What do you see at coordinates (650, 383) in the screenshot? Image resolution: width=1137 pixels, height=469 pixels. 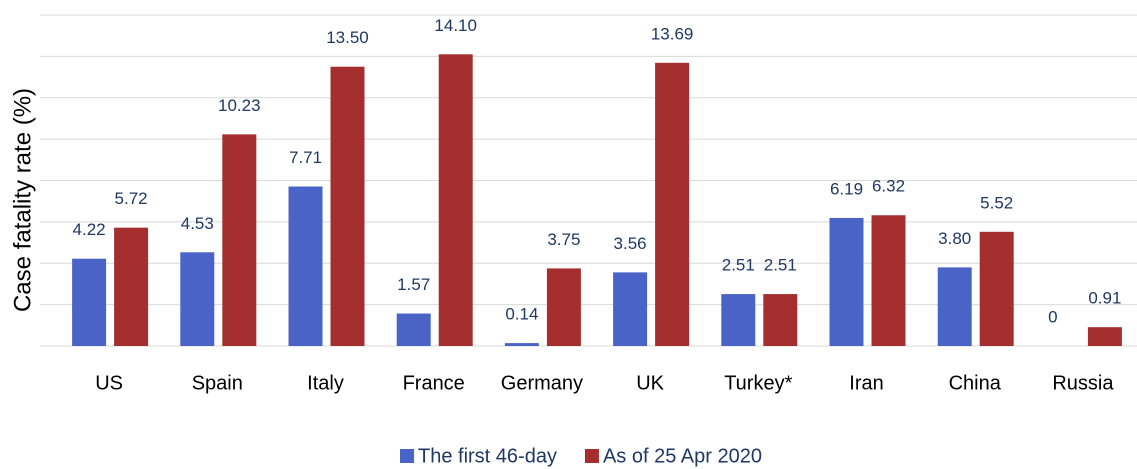 I see `x-tick-label: UK` at bounding box center [650, 383].